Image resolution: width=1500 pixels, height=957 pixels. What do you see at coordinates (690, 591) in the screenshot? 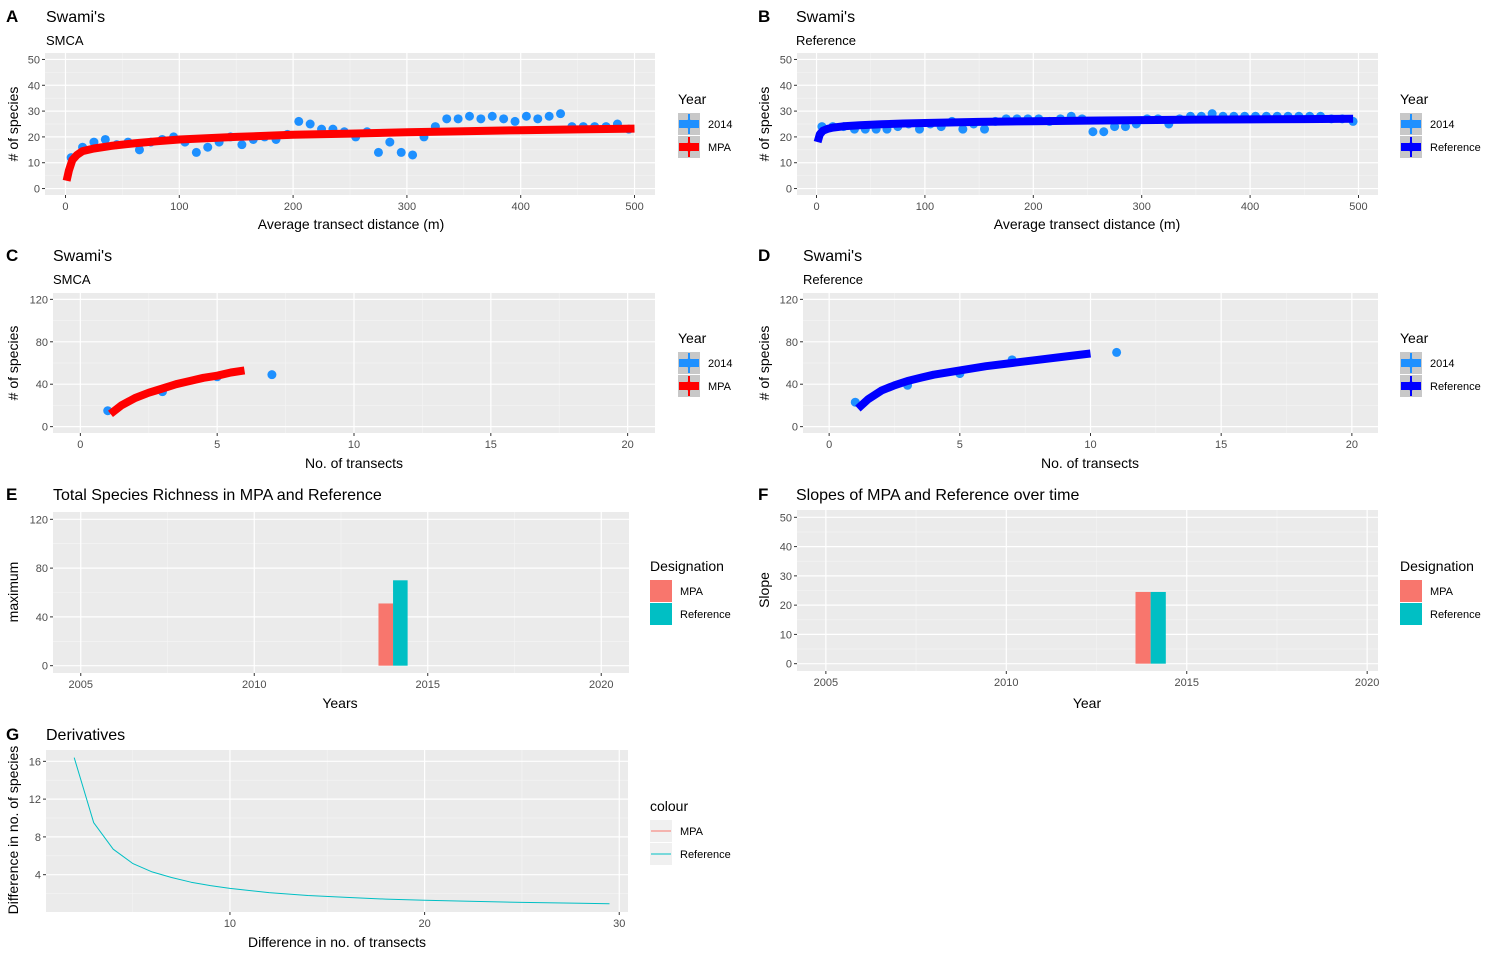
I see `legend: Designation MPA Reference` at bounding box center [690, 591].